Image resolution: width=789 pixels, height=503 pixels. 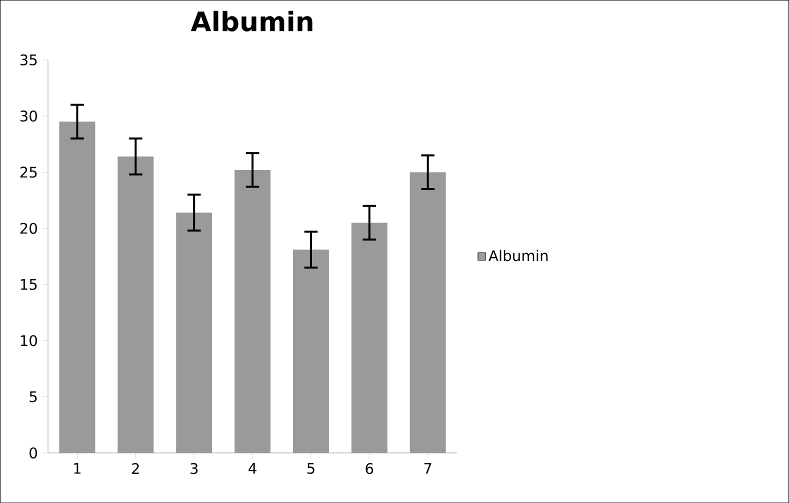 I want to click on y-tick-label: 35, so click(x=28, y=60).